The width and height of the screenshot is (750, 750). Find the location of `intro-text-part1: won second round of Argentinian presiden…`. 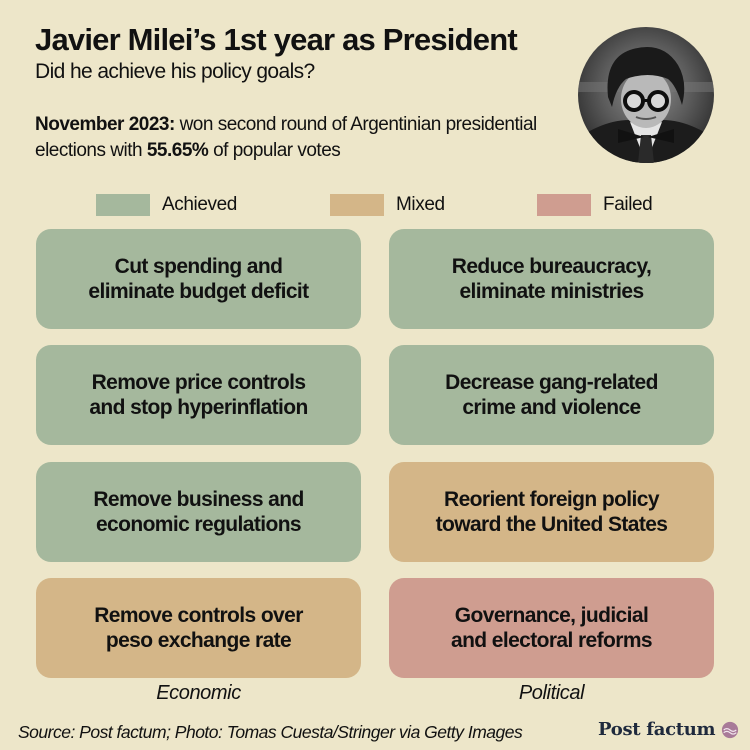

intro-text-part1: won second round of Argentinian presiden… is located at coordinates (286, 137).